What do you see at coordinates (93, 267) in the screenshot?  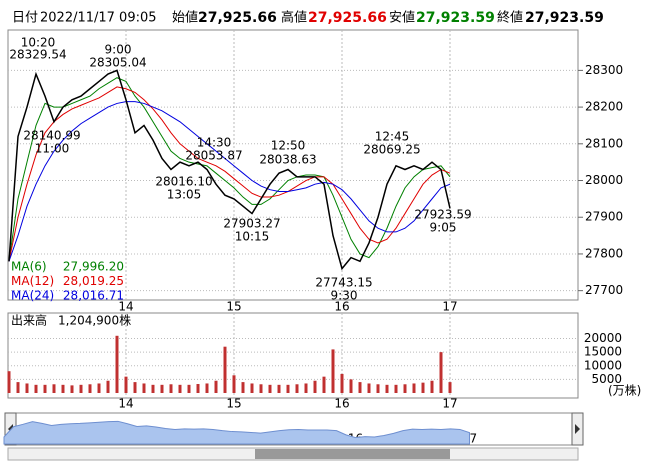 I see `legend-value: 27,996.20` at bounding box center [93, 267].